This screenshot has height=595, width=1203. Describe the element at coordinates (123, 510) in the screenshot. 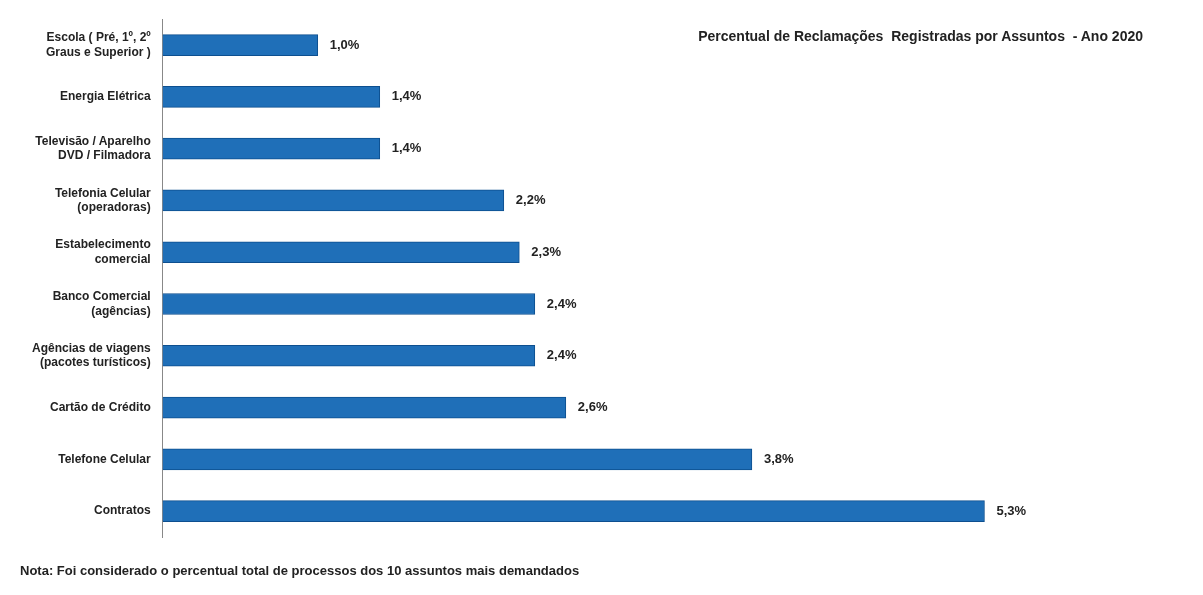

I see `y-tick-label: Contratos` at that location.